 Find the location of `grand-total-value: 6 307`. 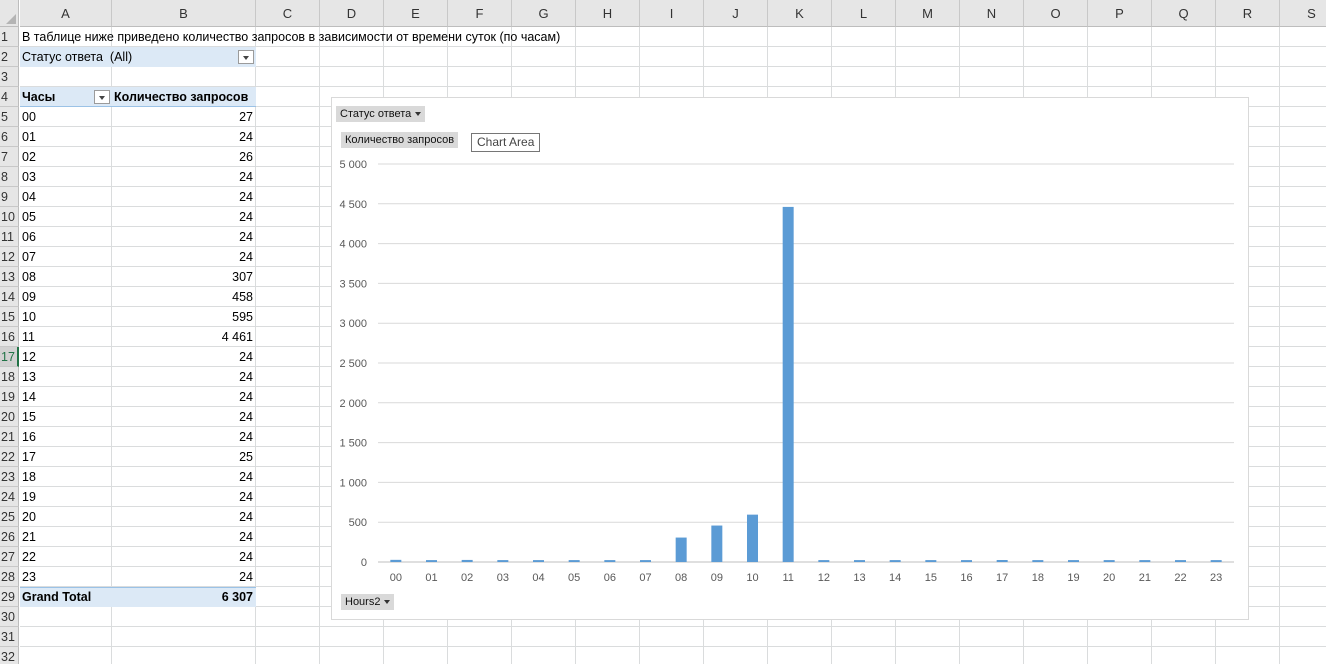

grand-total-value: 6 307 is located at coordinates (237, 597).